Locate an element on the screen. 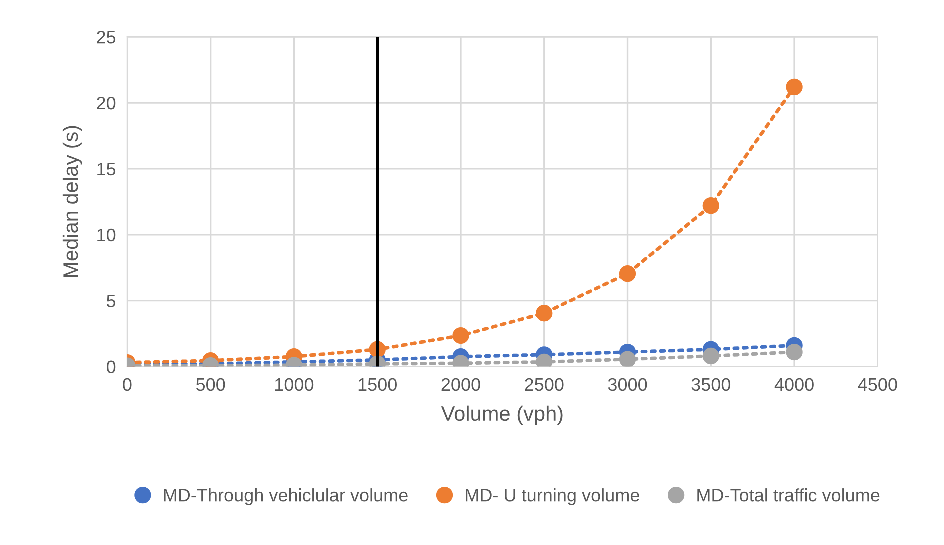  legend-label: MD-Total traffic volume is located at coordinates (789, 495).